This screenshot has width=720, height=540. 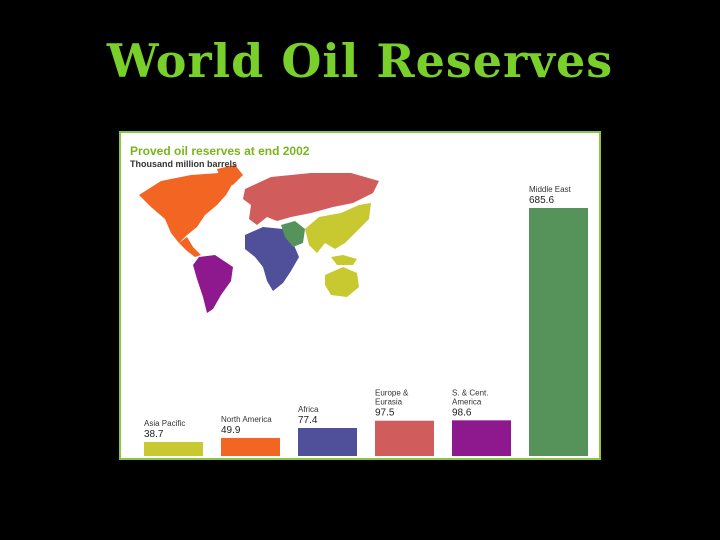 I want to click on bar-category-label-1: North America, so click(x=246, y=419).